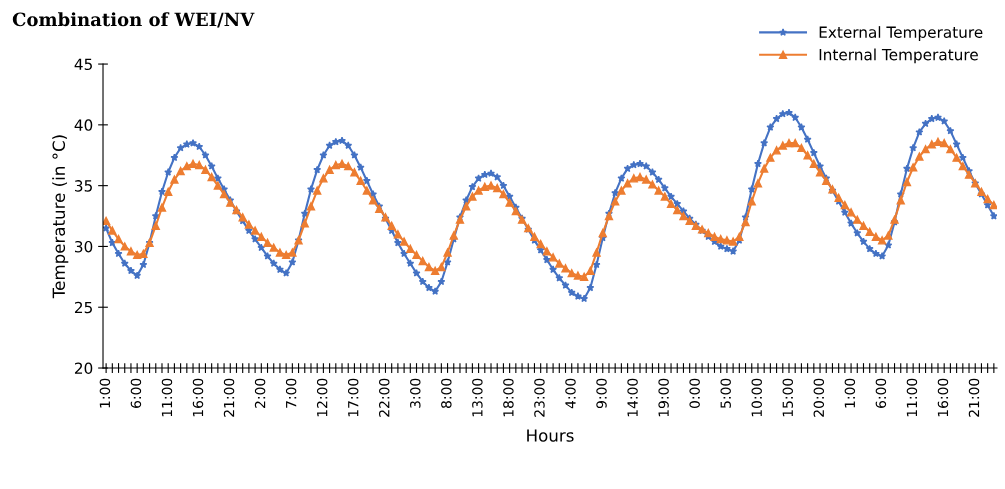 The width and height of the screenshot is (1005, 489). Describe the element at coordinates (539, 397) in the screenshot. I see `x-tick-label: 23:00` at that location.